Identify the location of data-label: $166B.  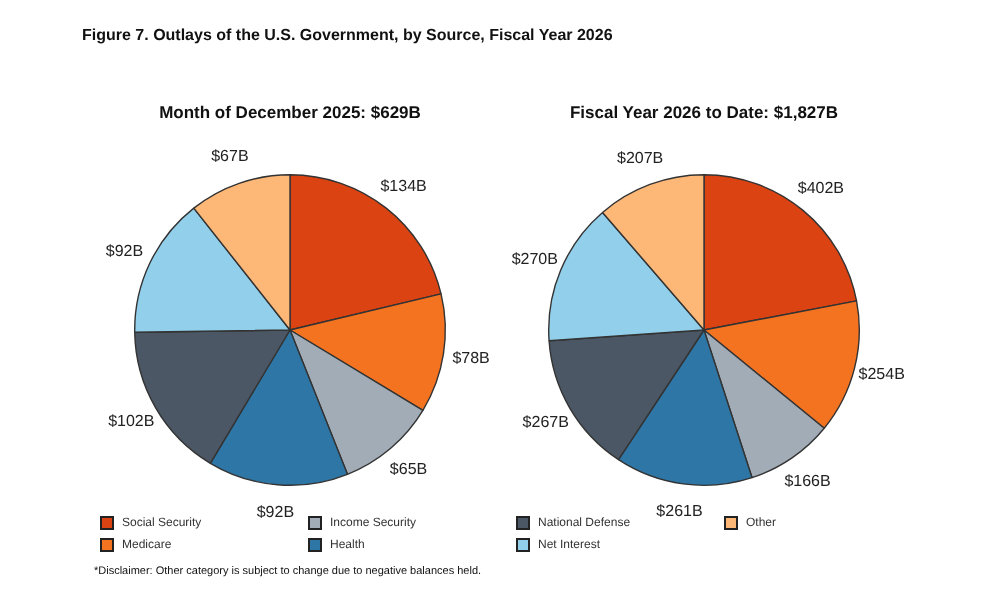
(807, 480).